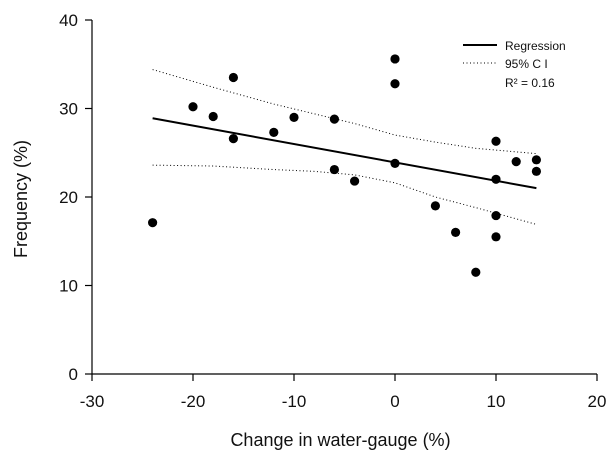  Describe the element at coordinates (530, 83) in the screenshot. I see `r-squared-annotation: R² = 0.16` at that location.